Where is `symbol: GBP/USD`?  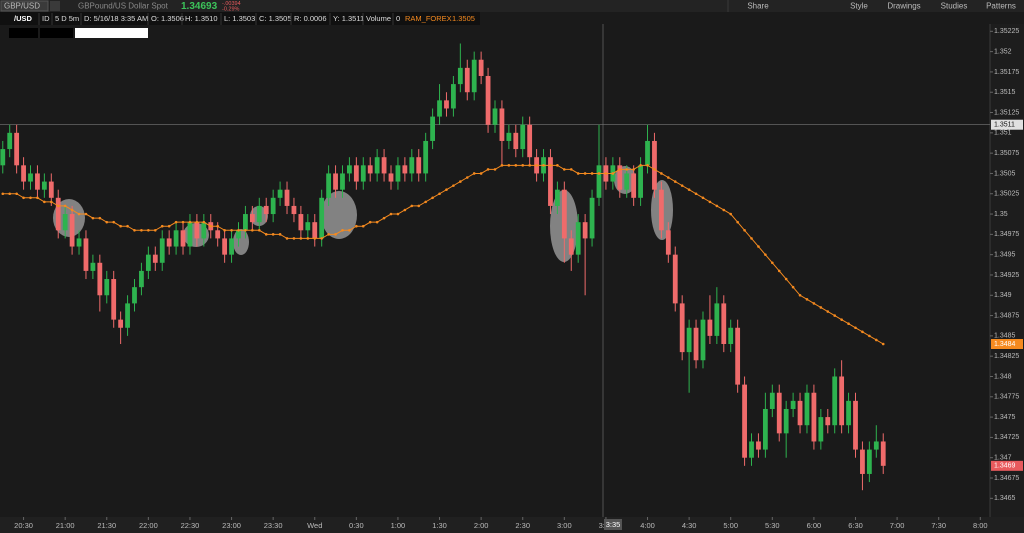
symbol: GBP/USD is located at coordinates (22, 6).